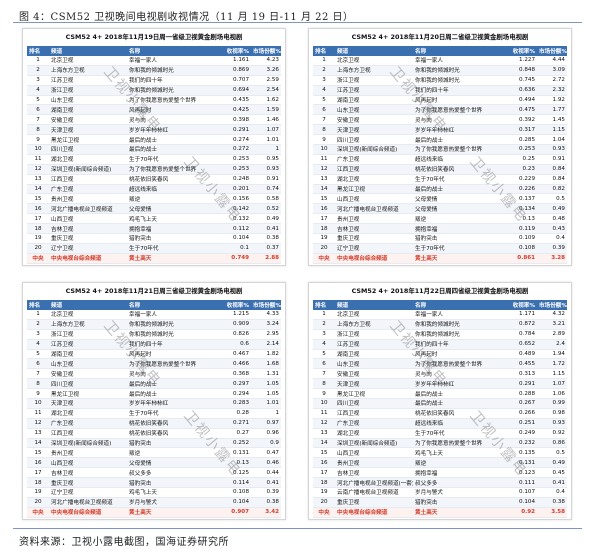 This screenshot has width=595, height=553. I want to click on channel-cell: 中央电视台综合频道, so click(88, 258).